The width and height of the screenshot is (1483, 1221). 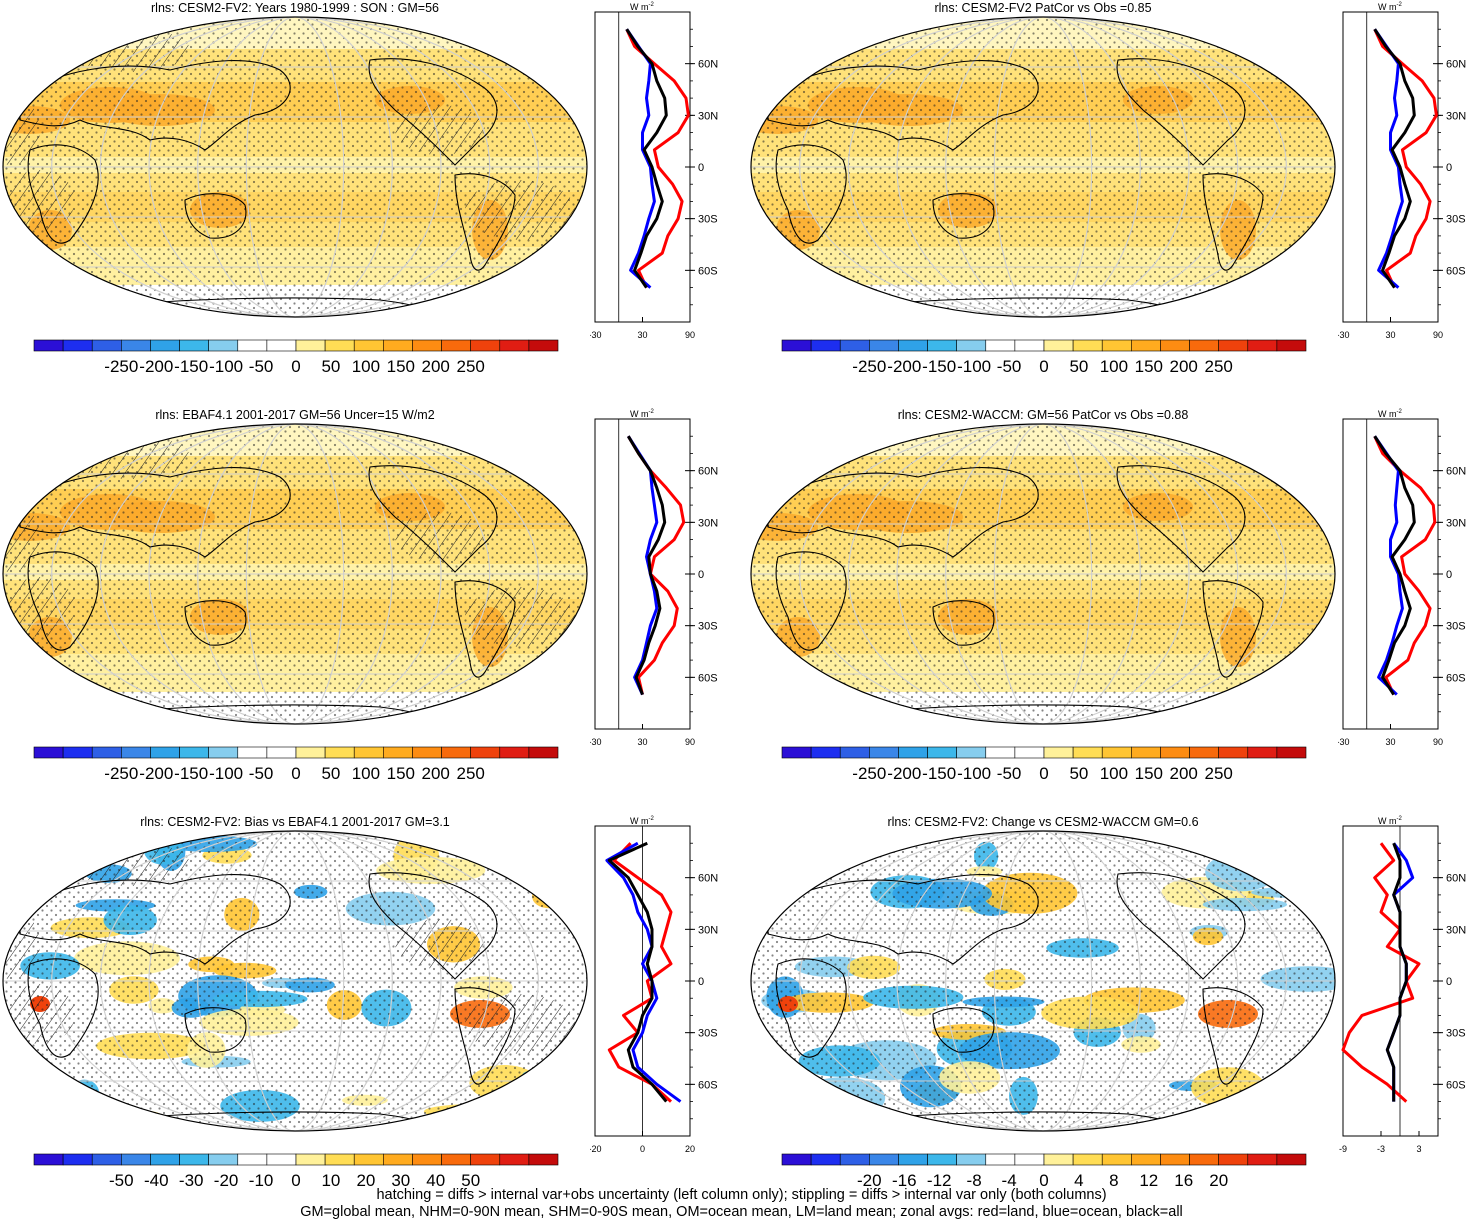 What do you see at coordinates (226, 366) in the screenshot?
I see `colorbar-tick-label: -100` at bounding box center [226, 366].